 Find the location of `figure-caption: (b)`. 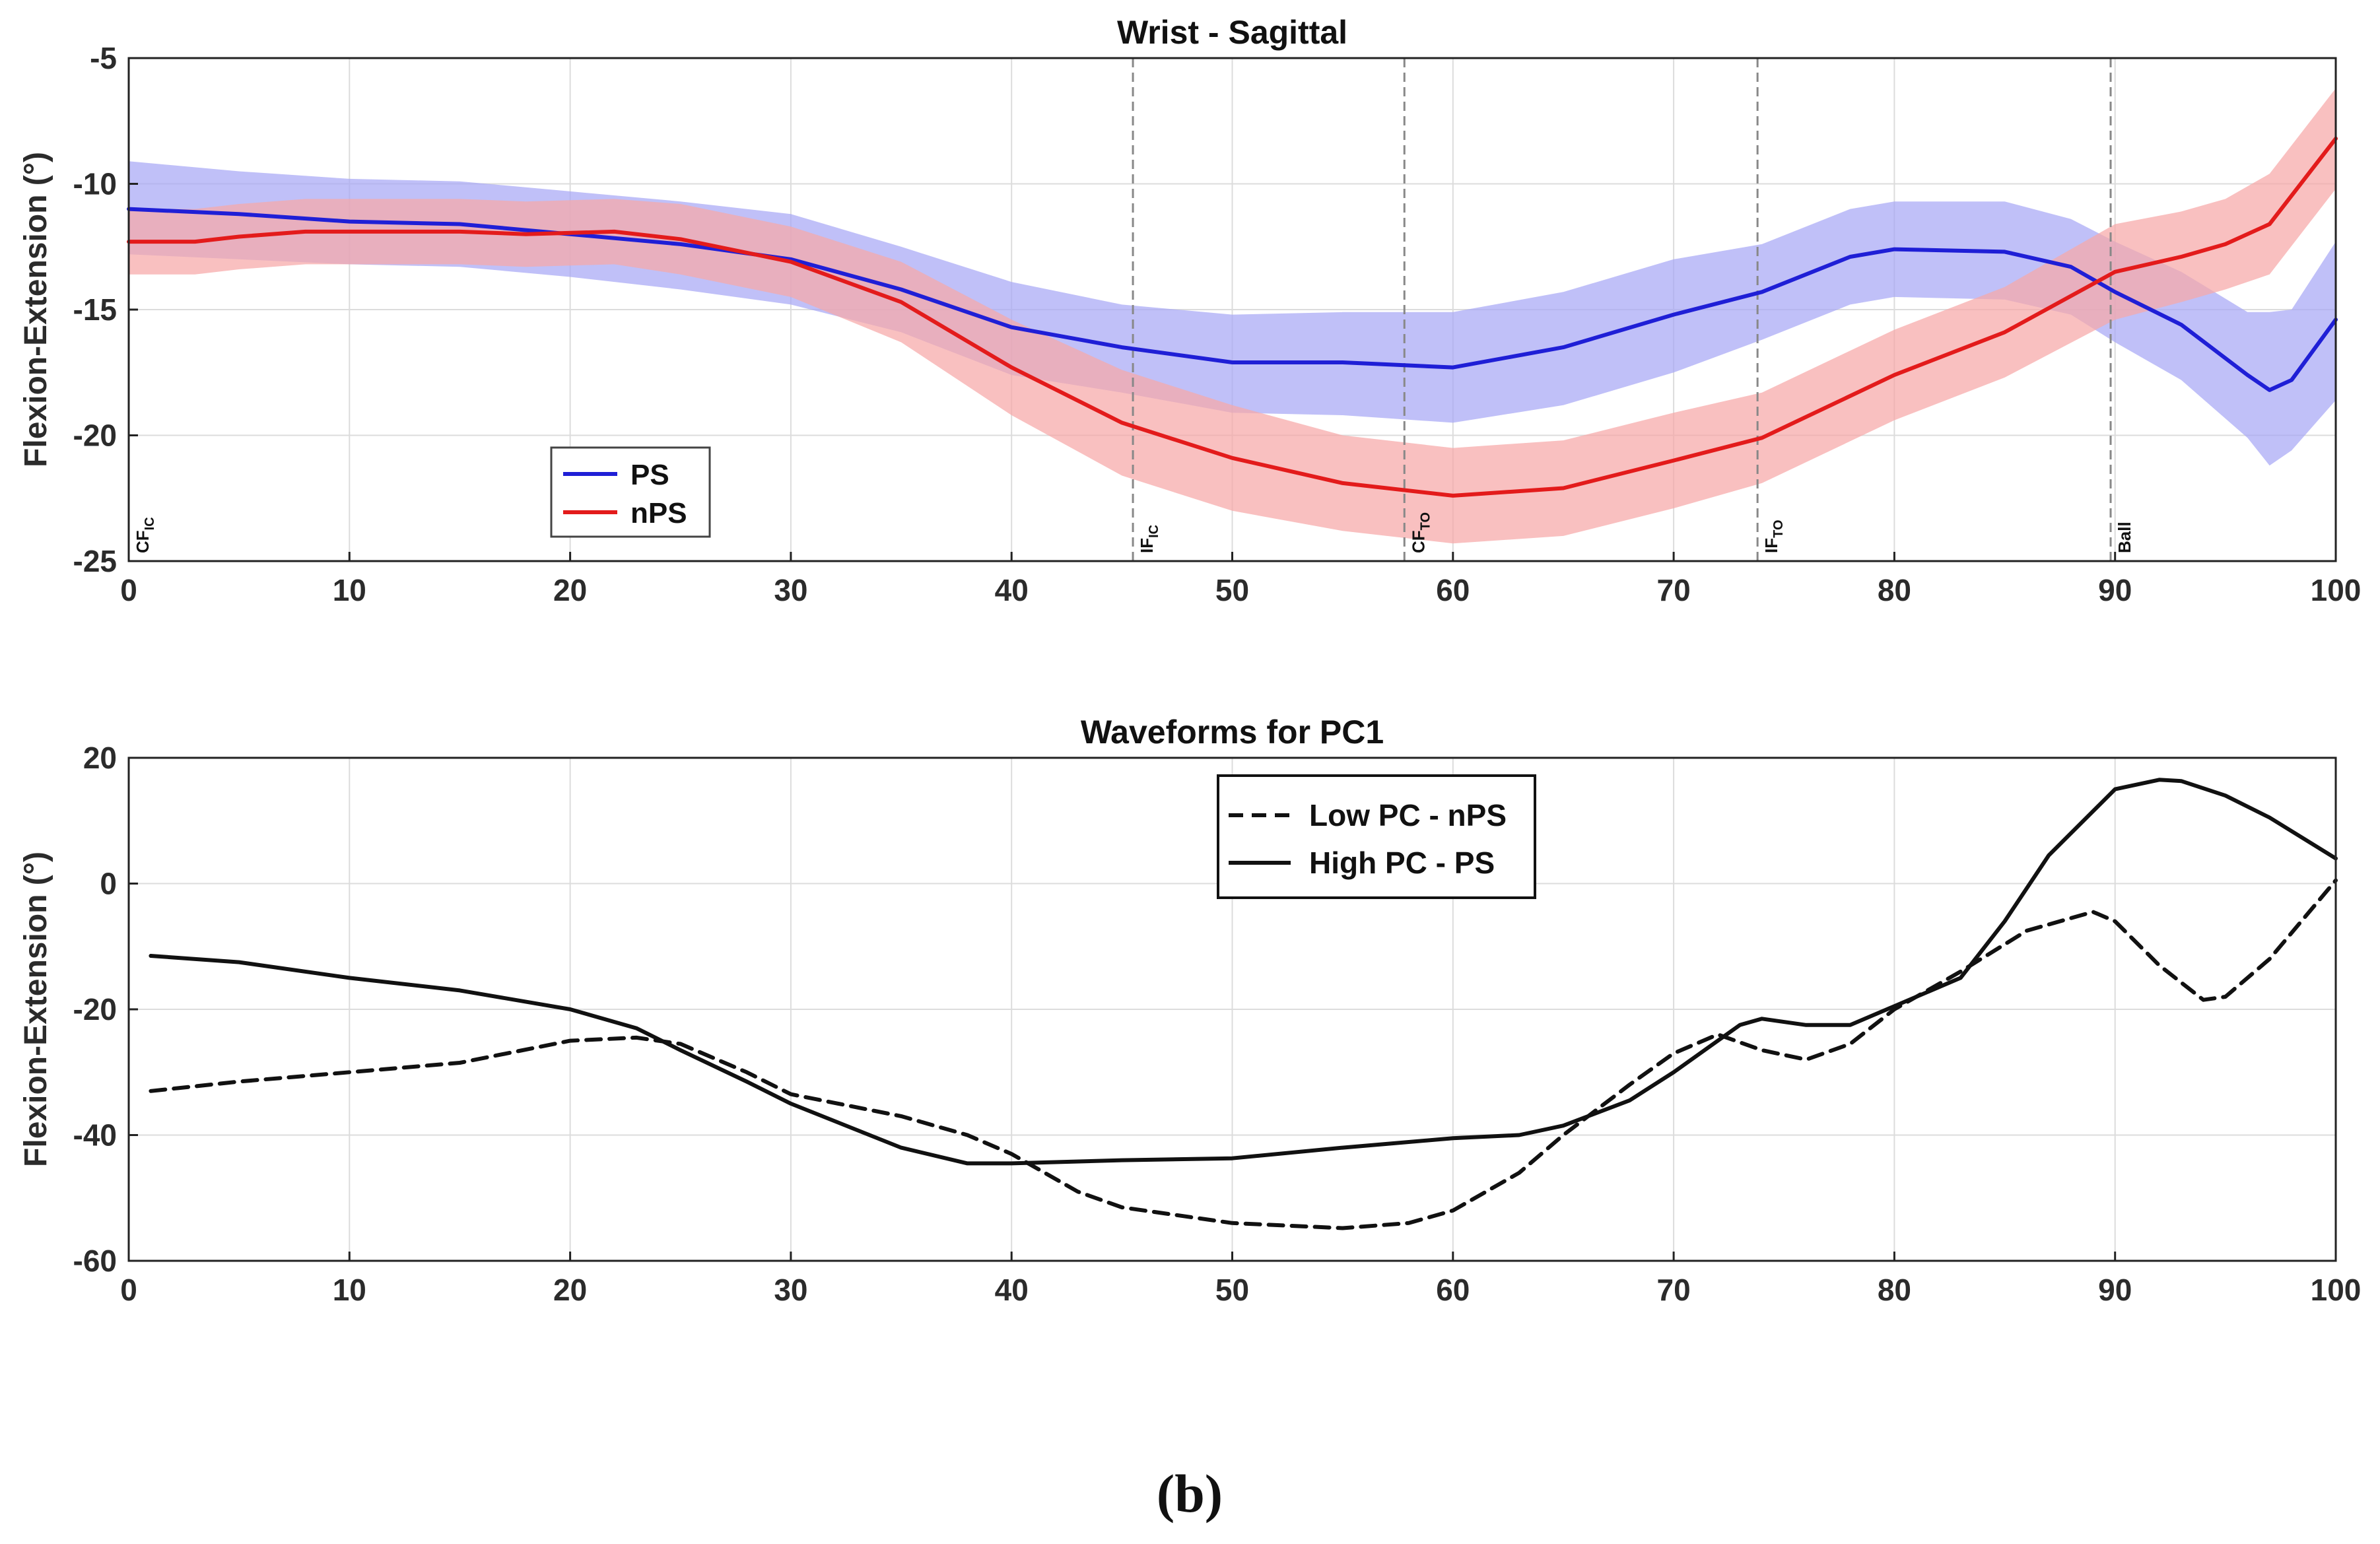

figure-caption: (b) is located at coordinates (1190, 1493).